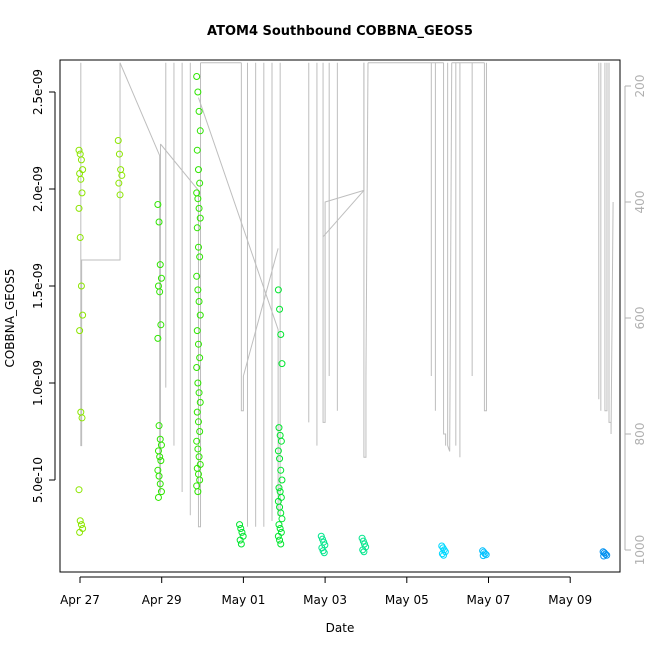  What do you see at coordinates (489, 600) in the screenshot?
I see `x-tick-label: May 07` at bounding box center [489, 600].